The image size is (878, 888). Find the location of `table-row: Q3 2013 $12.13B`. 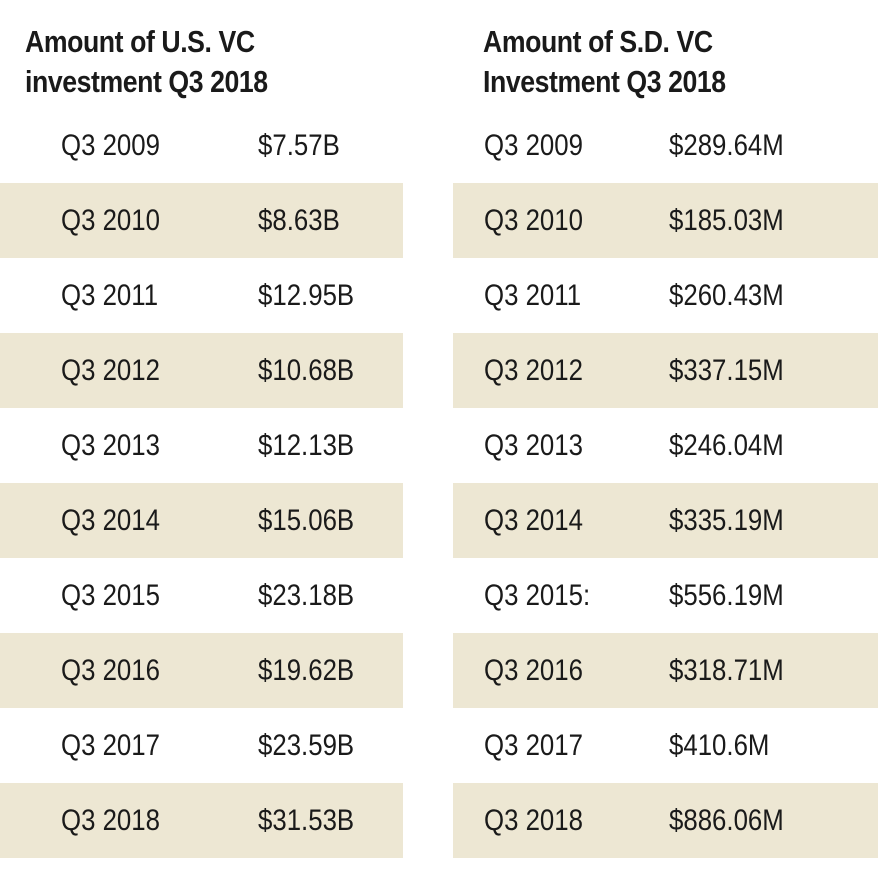

table-row: Q3 2013 $12.13B is located at coordinates (201, 445).